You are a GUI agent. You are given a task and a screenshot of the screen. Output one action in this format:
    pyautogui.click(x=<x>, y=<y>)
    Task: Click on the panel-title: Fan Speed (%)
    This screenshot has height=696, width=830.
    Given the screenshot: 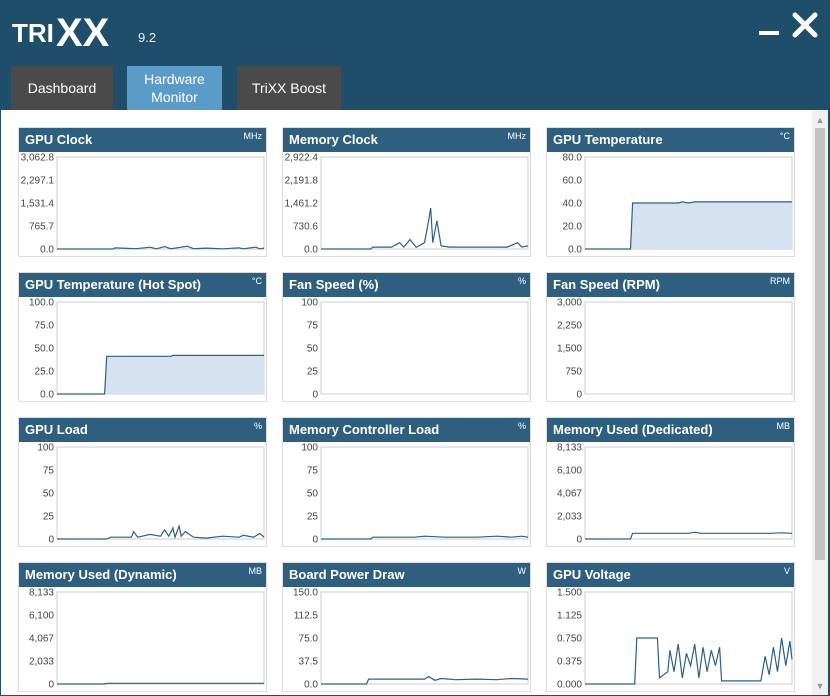 What is the action you would take?
    pyautogui.click(x=334, y=284)
    